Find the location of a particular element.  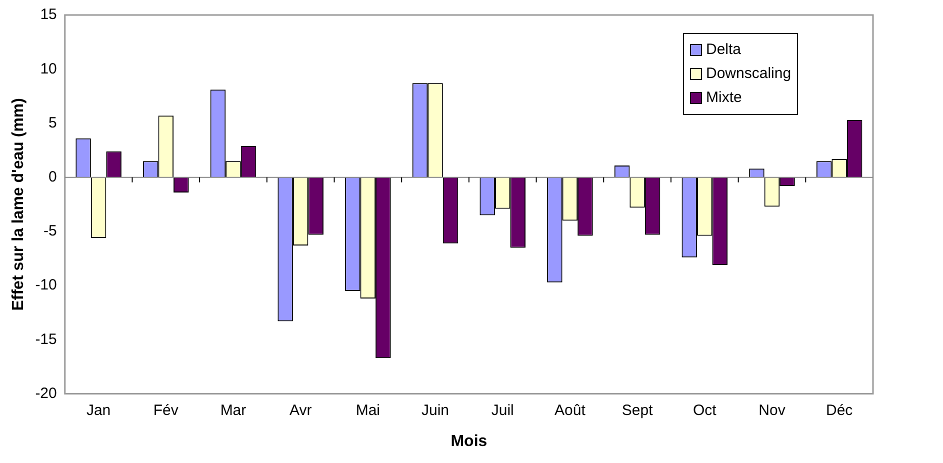

x-tick-label: Août is located at coordinates (570, 410).